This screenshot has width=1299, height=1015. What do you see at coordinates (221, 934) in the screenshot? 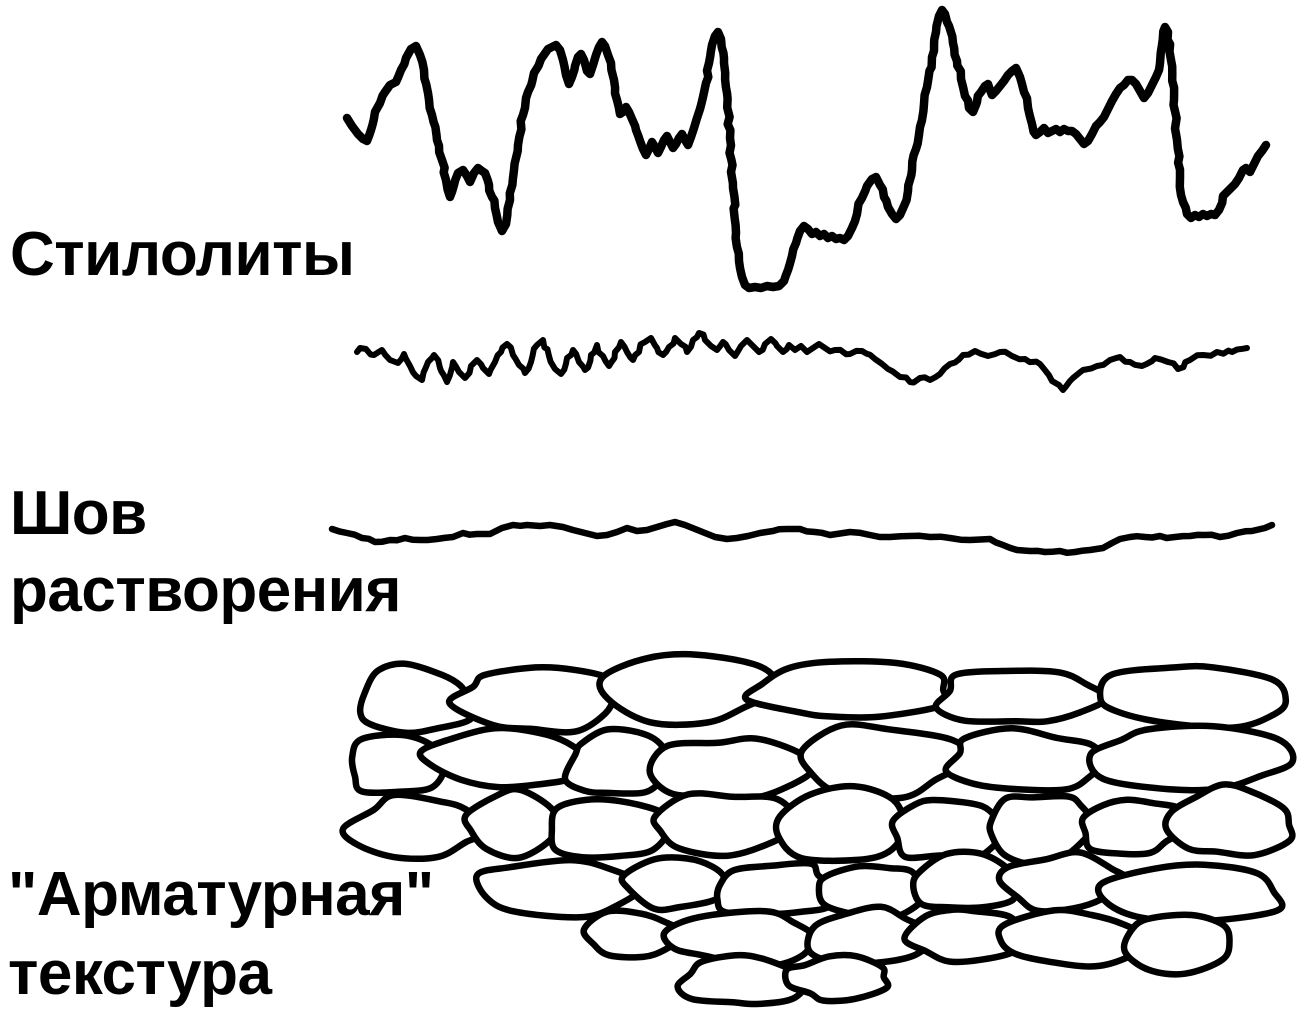
I see `label-fitted-texture: "Арматурная" текстура` at bounding box center [221, 934].